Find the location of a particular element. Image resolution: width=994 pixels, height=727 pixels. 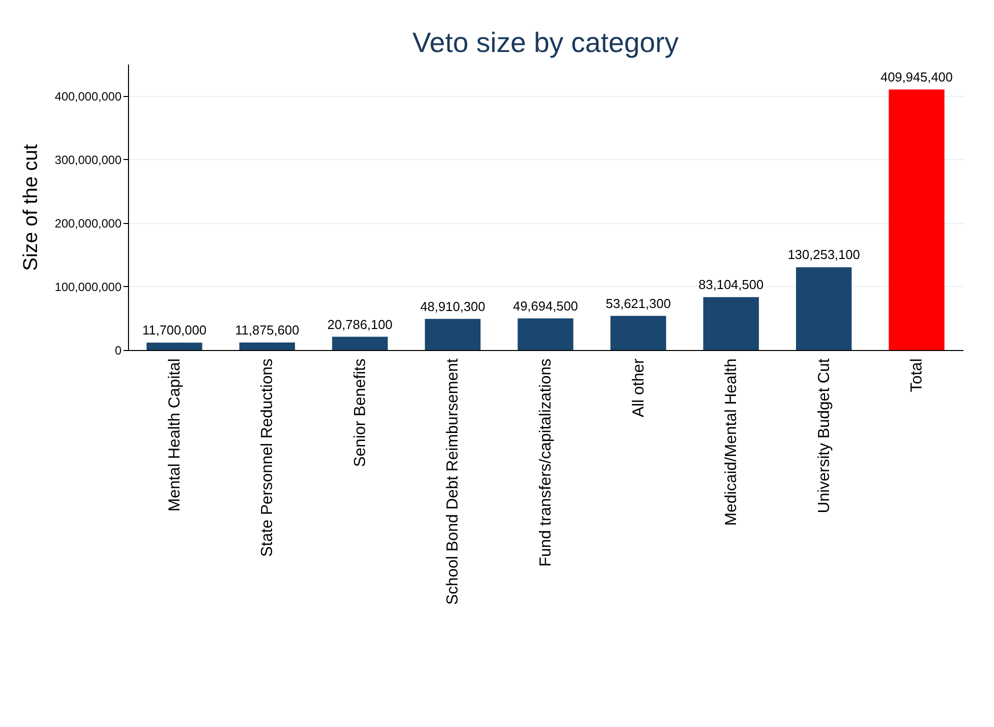

x-tick-label: University Budget Cut is located at coordinates (824, 436).